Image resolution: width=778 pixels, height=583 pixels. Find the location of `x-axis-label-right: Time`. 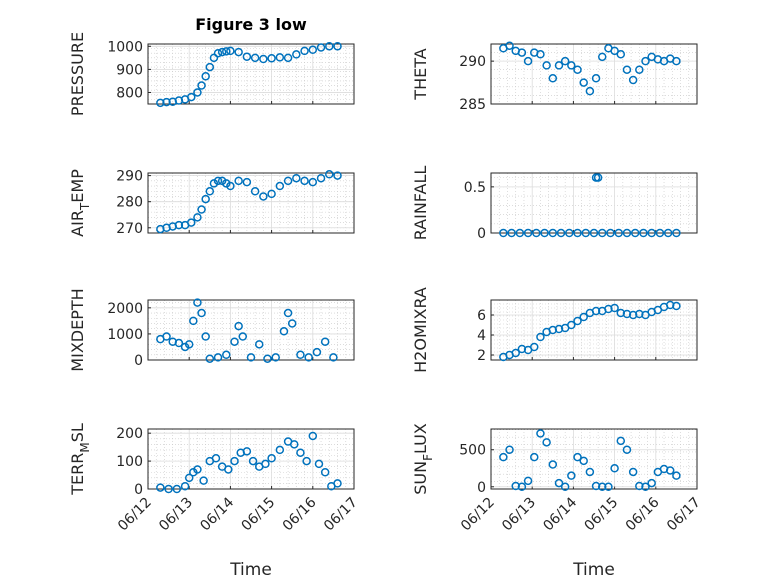

x-axis-label-right: Time is located at coordinates (593, 570).